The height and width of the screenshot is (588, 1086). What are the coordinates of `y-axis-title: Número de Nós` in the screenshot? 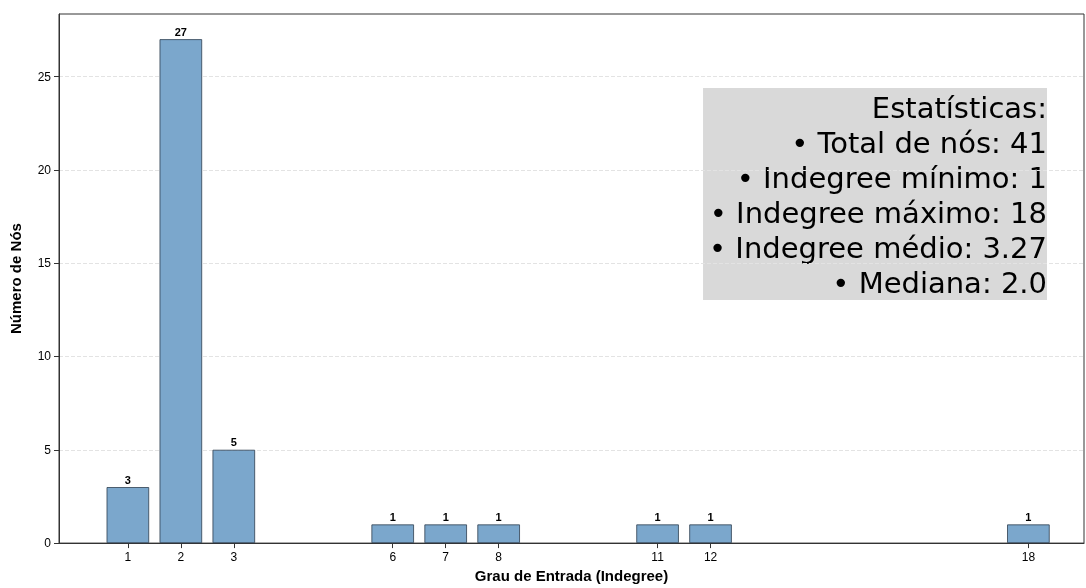 It's located at (15, 278).